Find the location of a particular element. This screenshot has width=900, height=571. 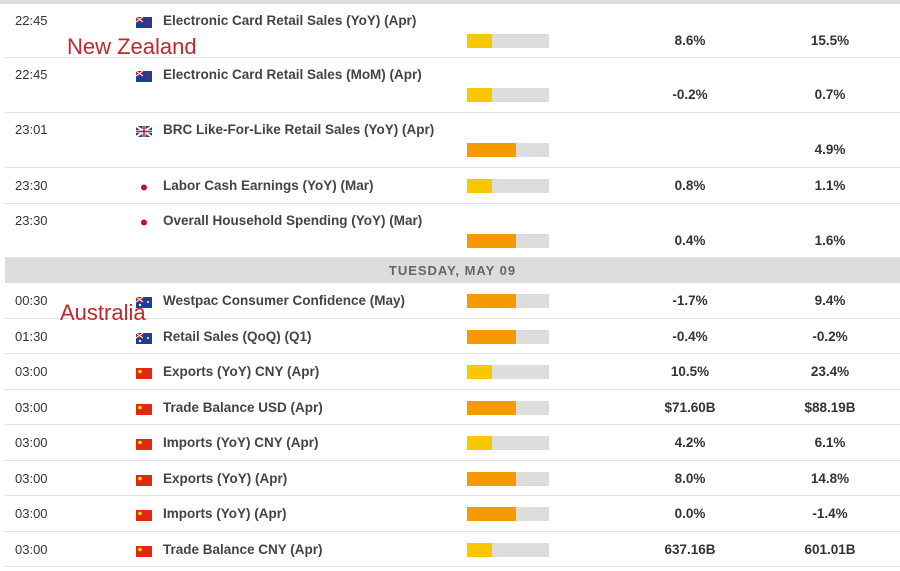

actual-value: 8.0% is located at coordinates (690, 478).